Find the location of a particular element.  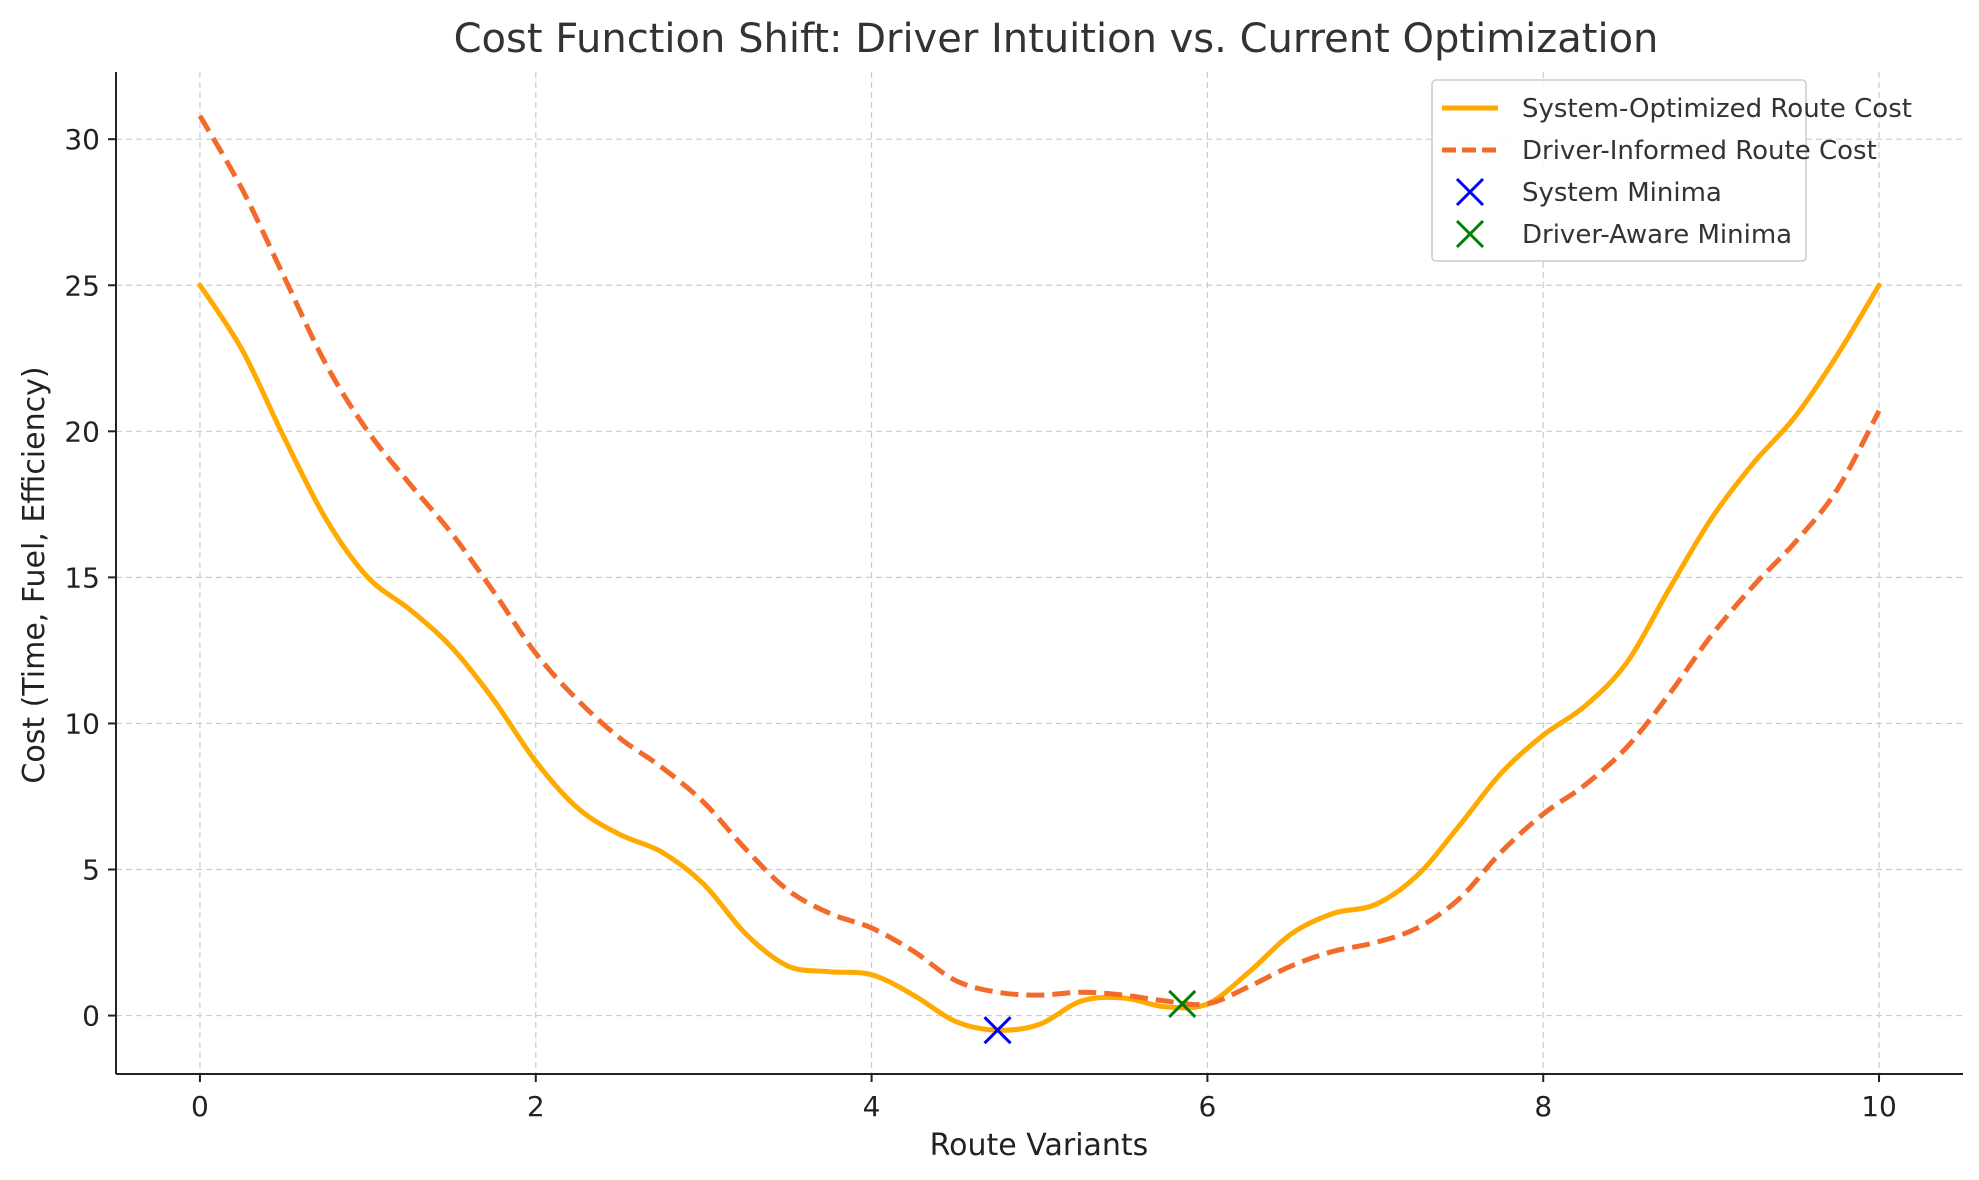

legend-label: System-Optimized Route Cost is located at coordinates (1717, 109).